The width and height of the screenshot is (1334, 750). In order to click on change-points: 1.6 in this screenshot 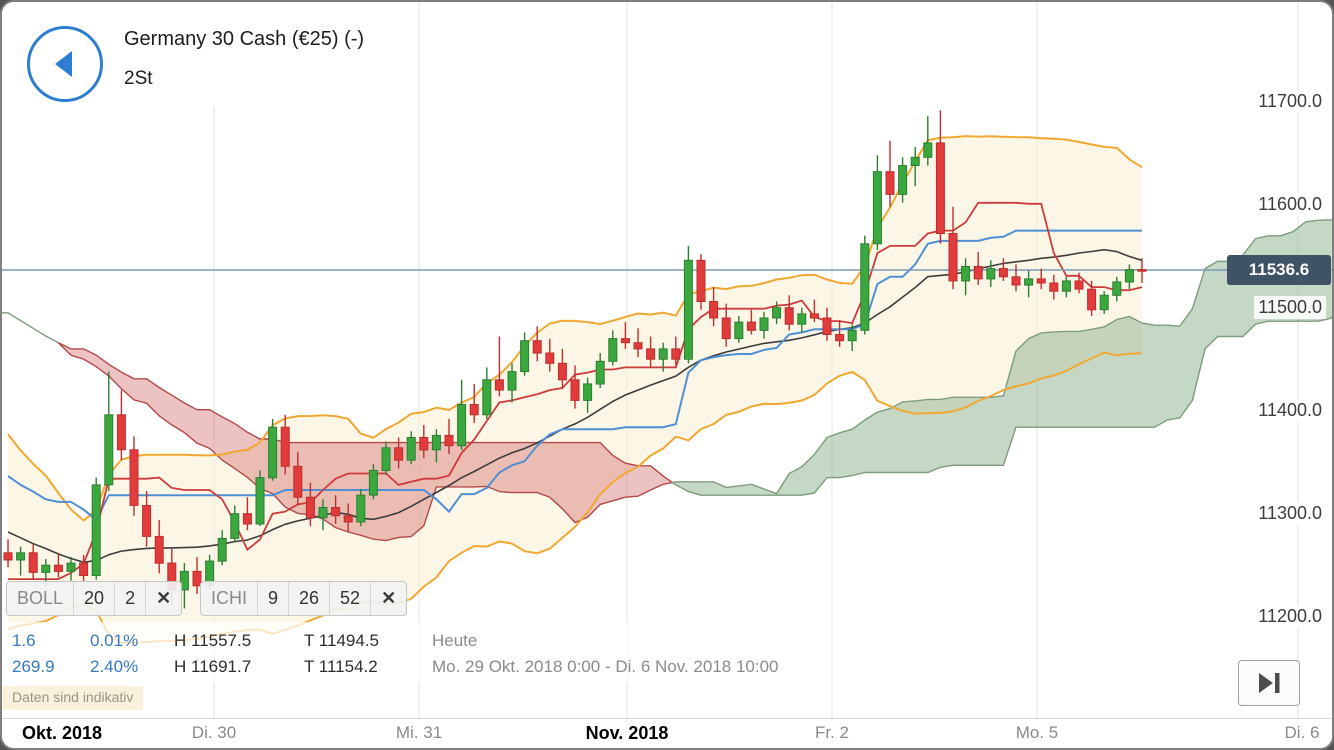, I will do `click(24, 640)`.